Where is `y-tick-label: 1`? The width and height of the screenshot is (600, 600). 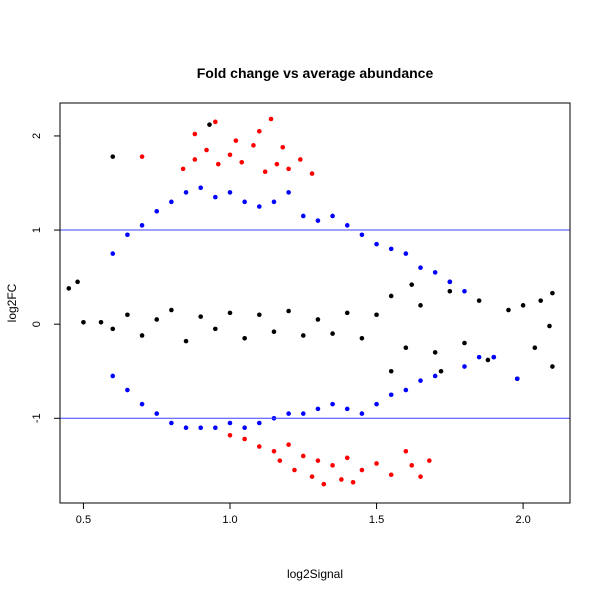 y-tick-label: 1 is located at coordinates (37, 230).